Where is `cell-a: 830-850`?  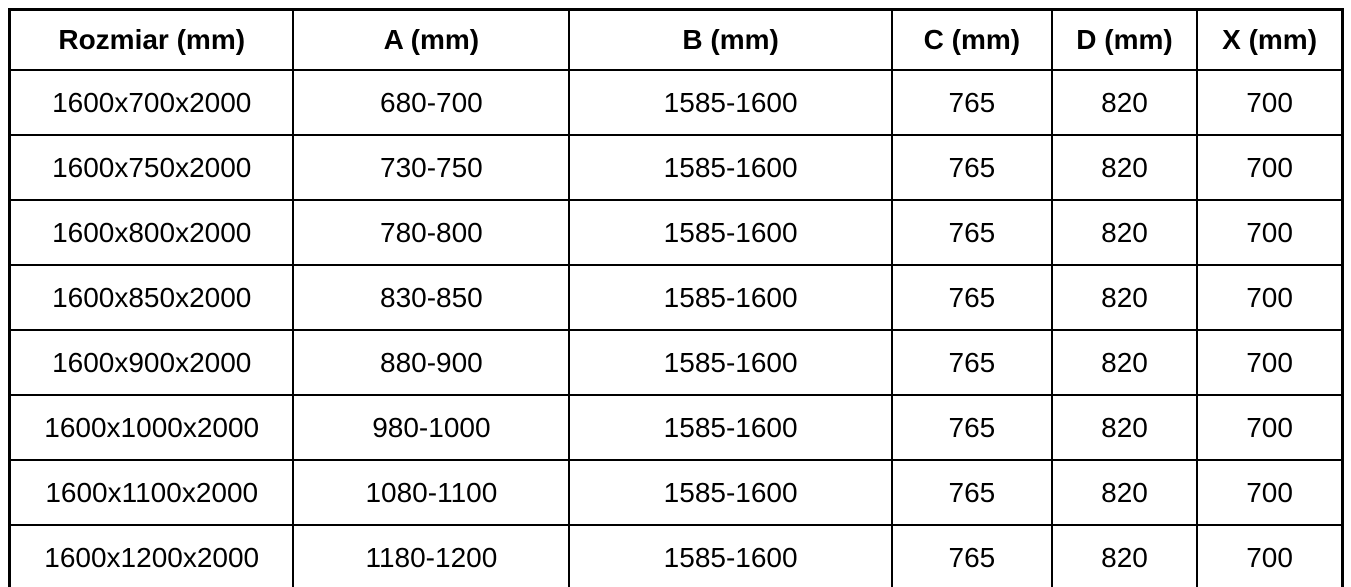 cell-a: 830-850 is located at coordinates (431, 297).